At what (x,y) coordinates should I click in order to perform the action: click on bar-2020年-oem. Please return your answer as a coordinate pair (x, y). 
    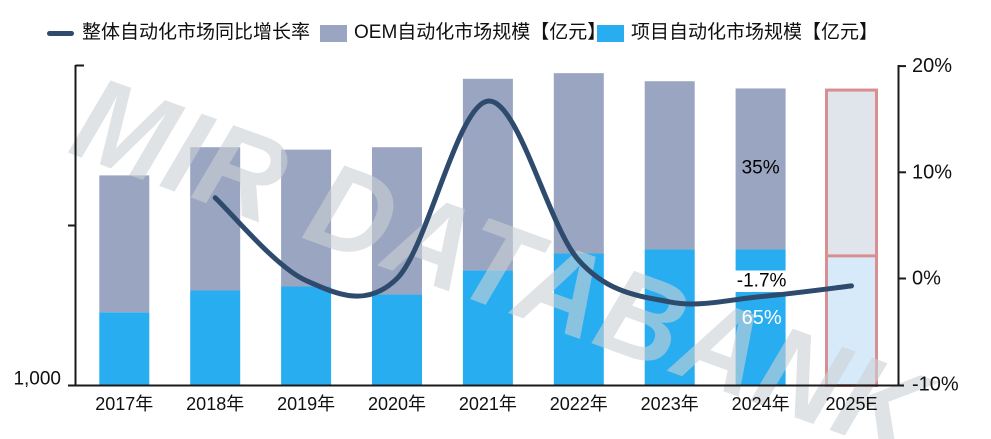
    Looking at the image, I should click on (397, 221).